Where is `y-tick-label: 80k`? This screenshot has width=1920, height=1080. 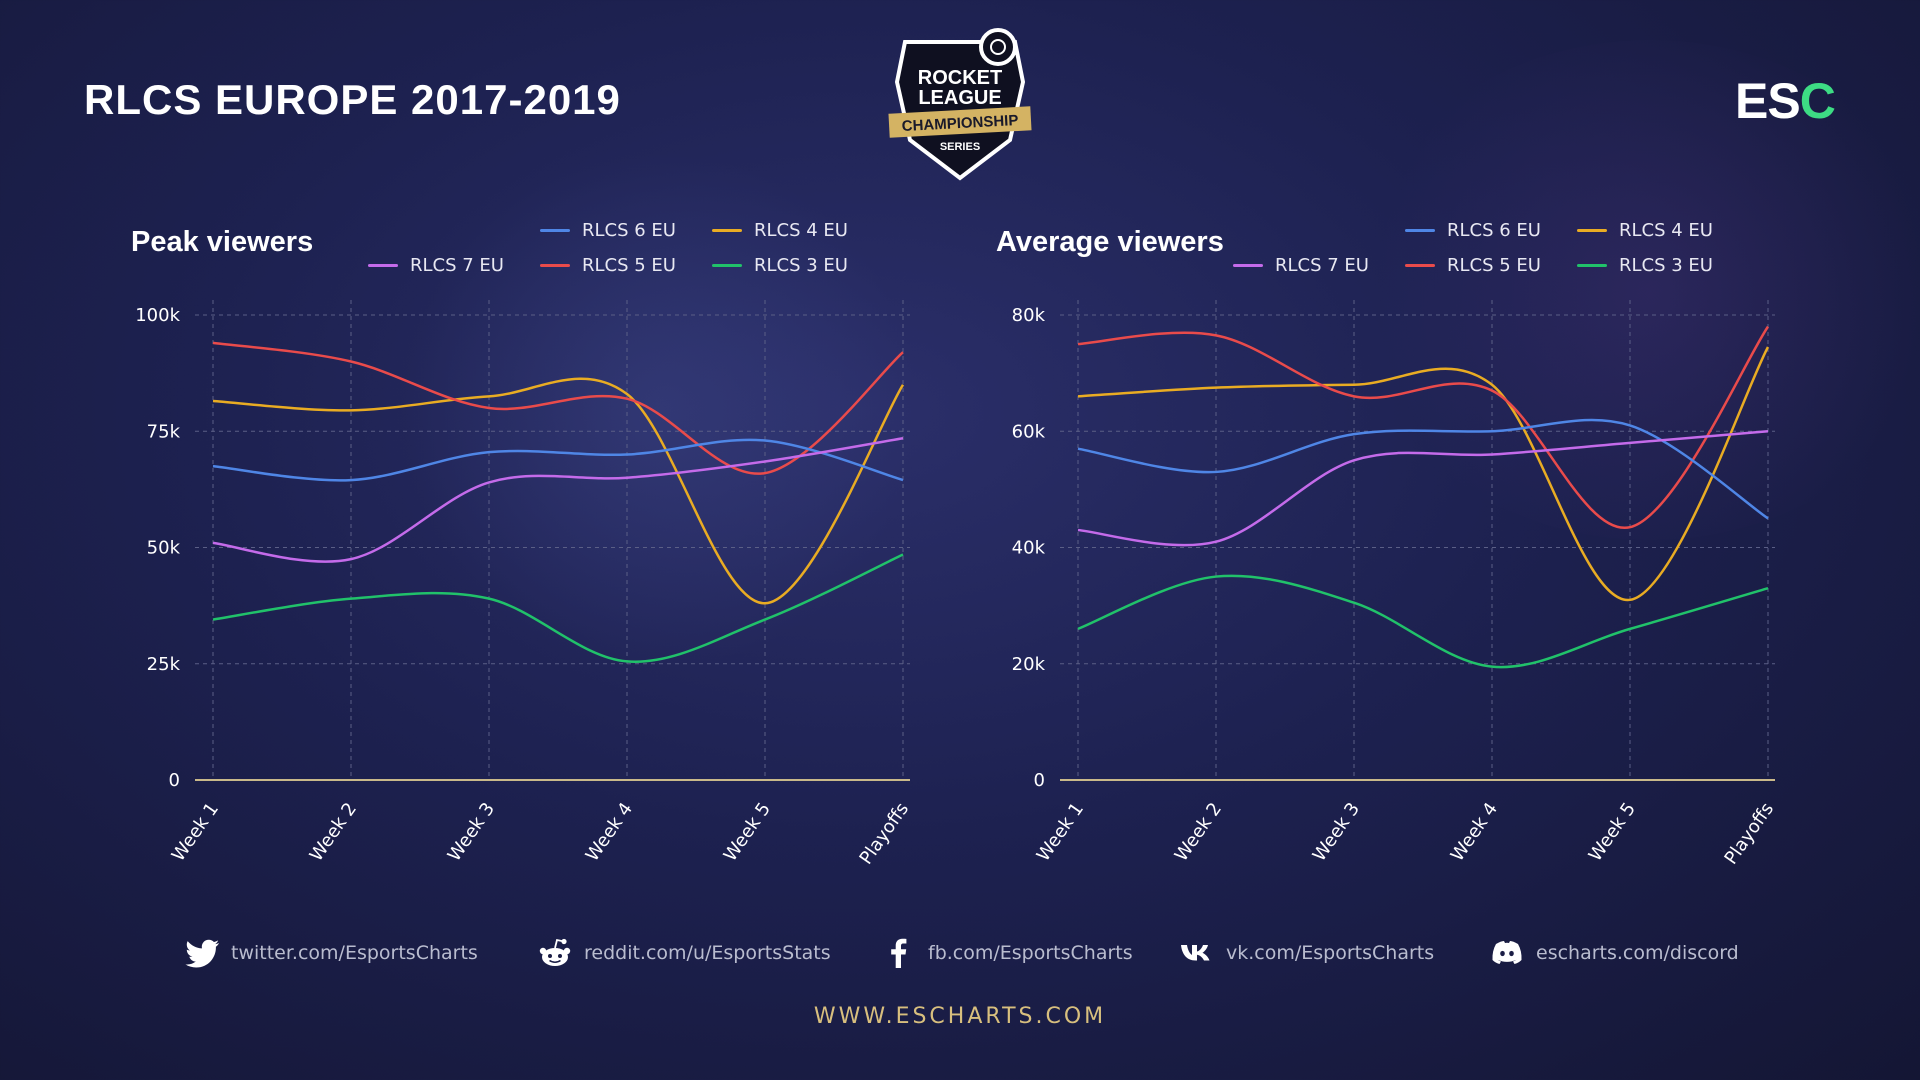
y-tick-label: 80k is located at coordinates (1029, 315).